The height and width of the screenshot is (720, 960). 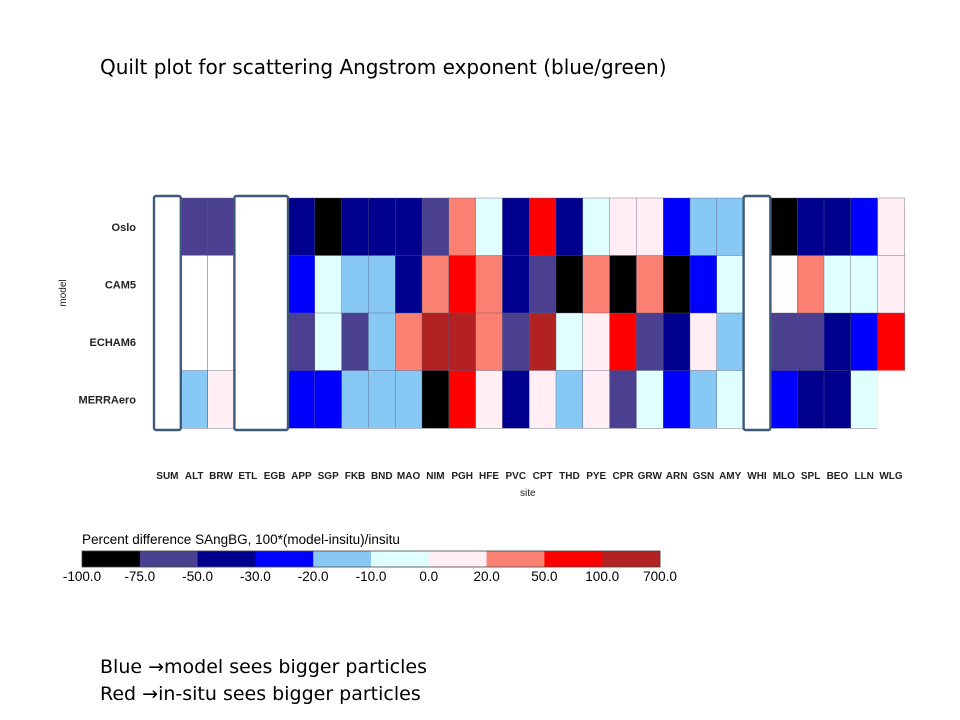 I want to click on x-tick-label: PYE, so click(x=596, y=476).